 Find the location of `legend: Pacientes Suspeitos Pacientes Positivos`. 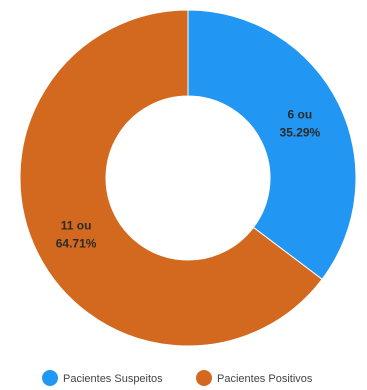

legend: Pacientes Suspeitos Pacientes Positivos is located at coordinates (177, 378).